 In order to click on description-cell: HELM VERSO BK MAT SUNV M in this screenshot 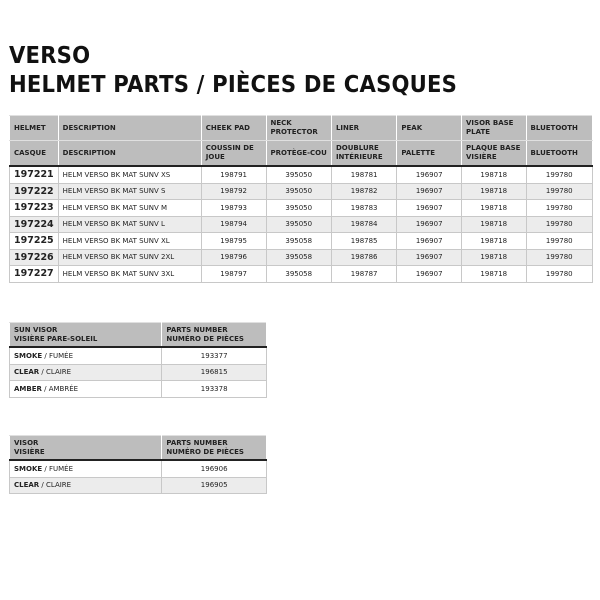, I will do `click(129, 208)`.